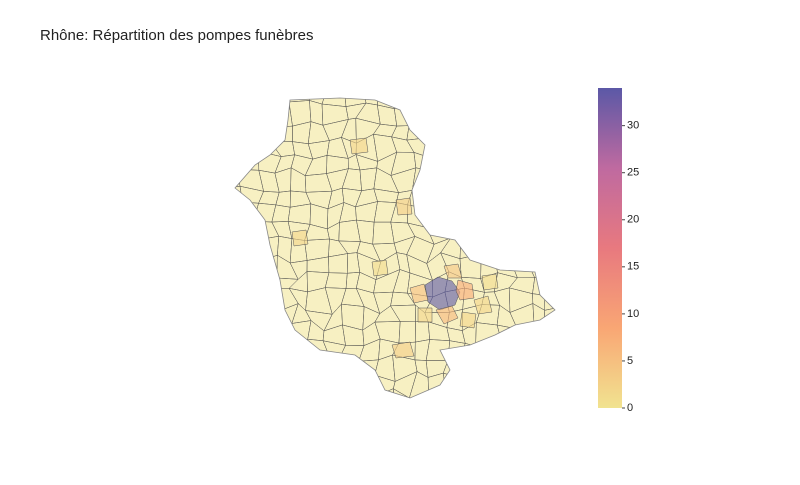 This screenshot has height=485, width=800. What do you see at coordinates (633, 314) in the screenshot?
I see `colorbar-tick-label: 10` at bounding box center [633, 314].